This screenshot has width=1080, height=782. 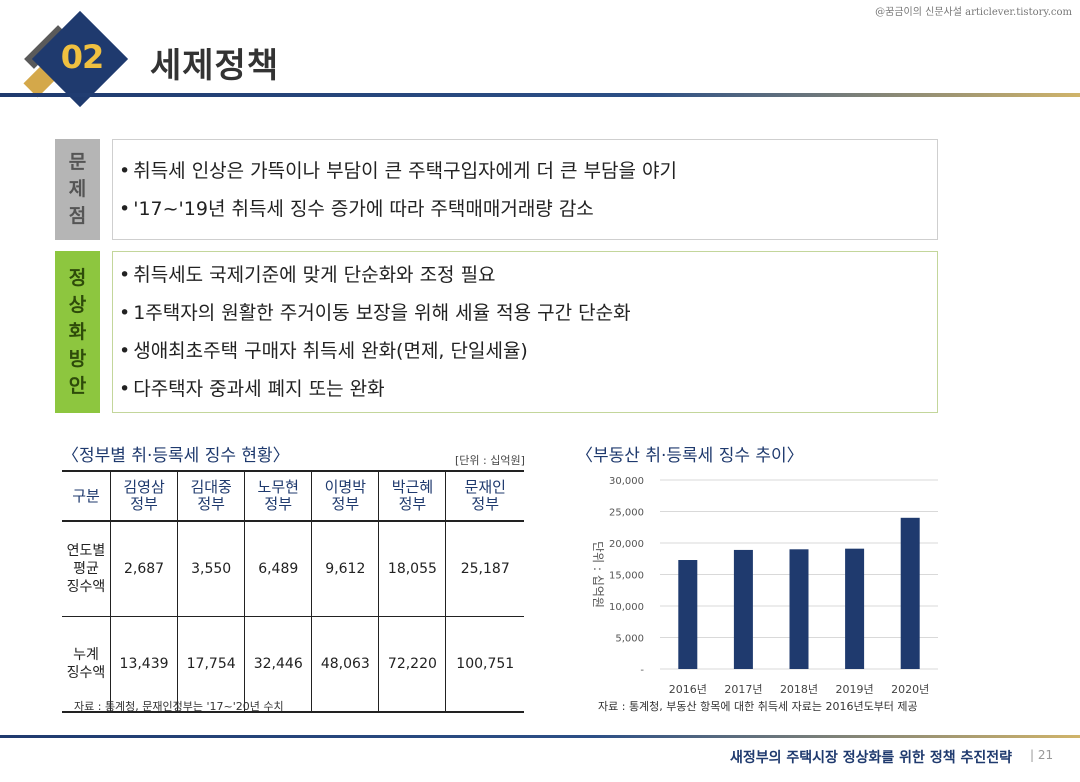 What do you see at coordinates (143, 569) in the screenshot?
I see `table-cell: 2,687` at bounding box center [143, 569].